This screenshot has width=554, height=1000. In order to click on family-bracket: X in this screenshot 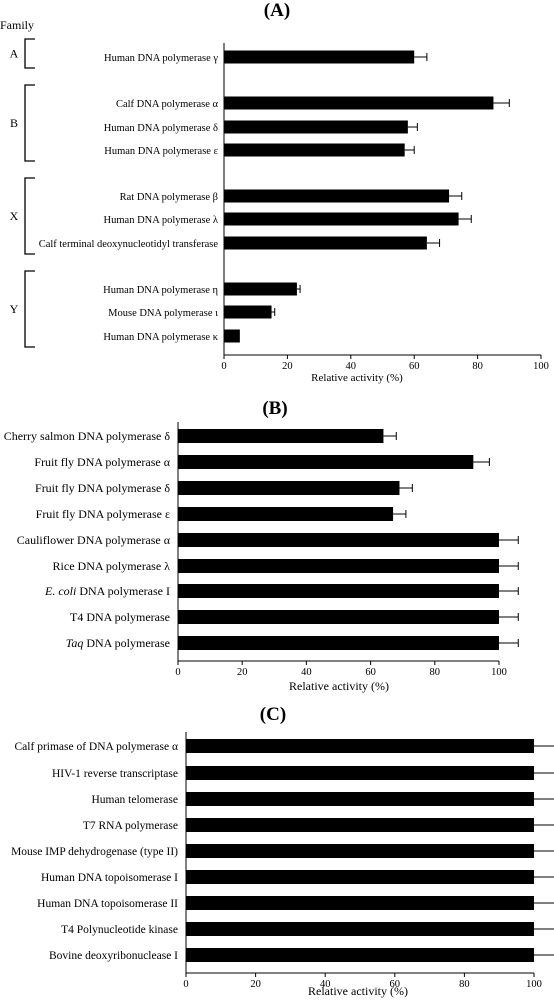, I will do `click(22, 216)`.